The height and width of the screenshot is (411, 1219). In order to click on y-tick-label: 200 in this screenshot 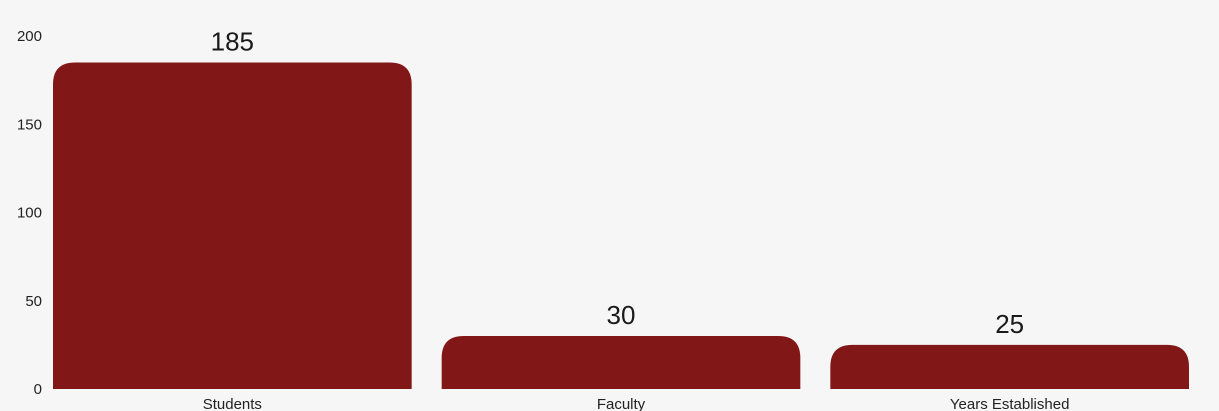, I will do `click(29, 36)`.